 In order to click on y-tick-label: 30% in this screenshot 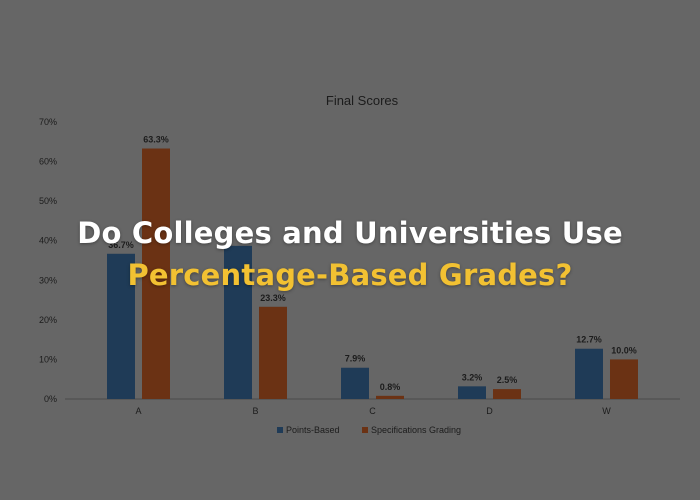, I will do `click(48, 280)`.